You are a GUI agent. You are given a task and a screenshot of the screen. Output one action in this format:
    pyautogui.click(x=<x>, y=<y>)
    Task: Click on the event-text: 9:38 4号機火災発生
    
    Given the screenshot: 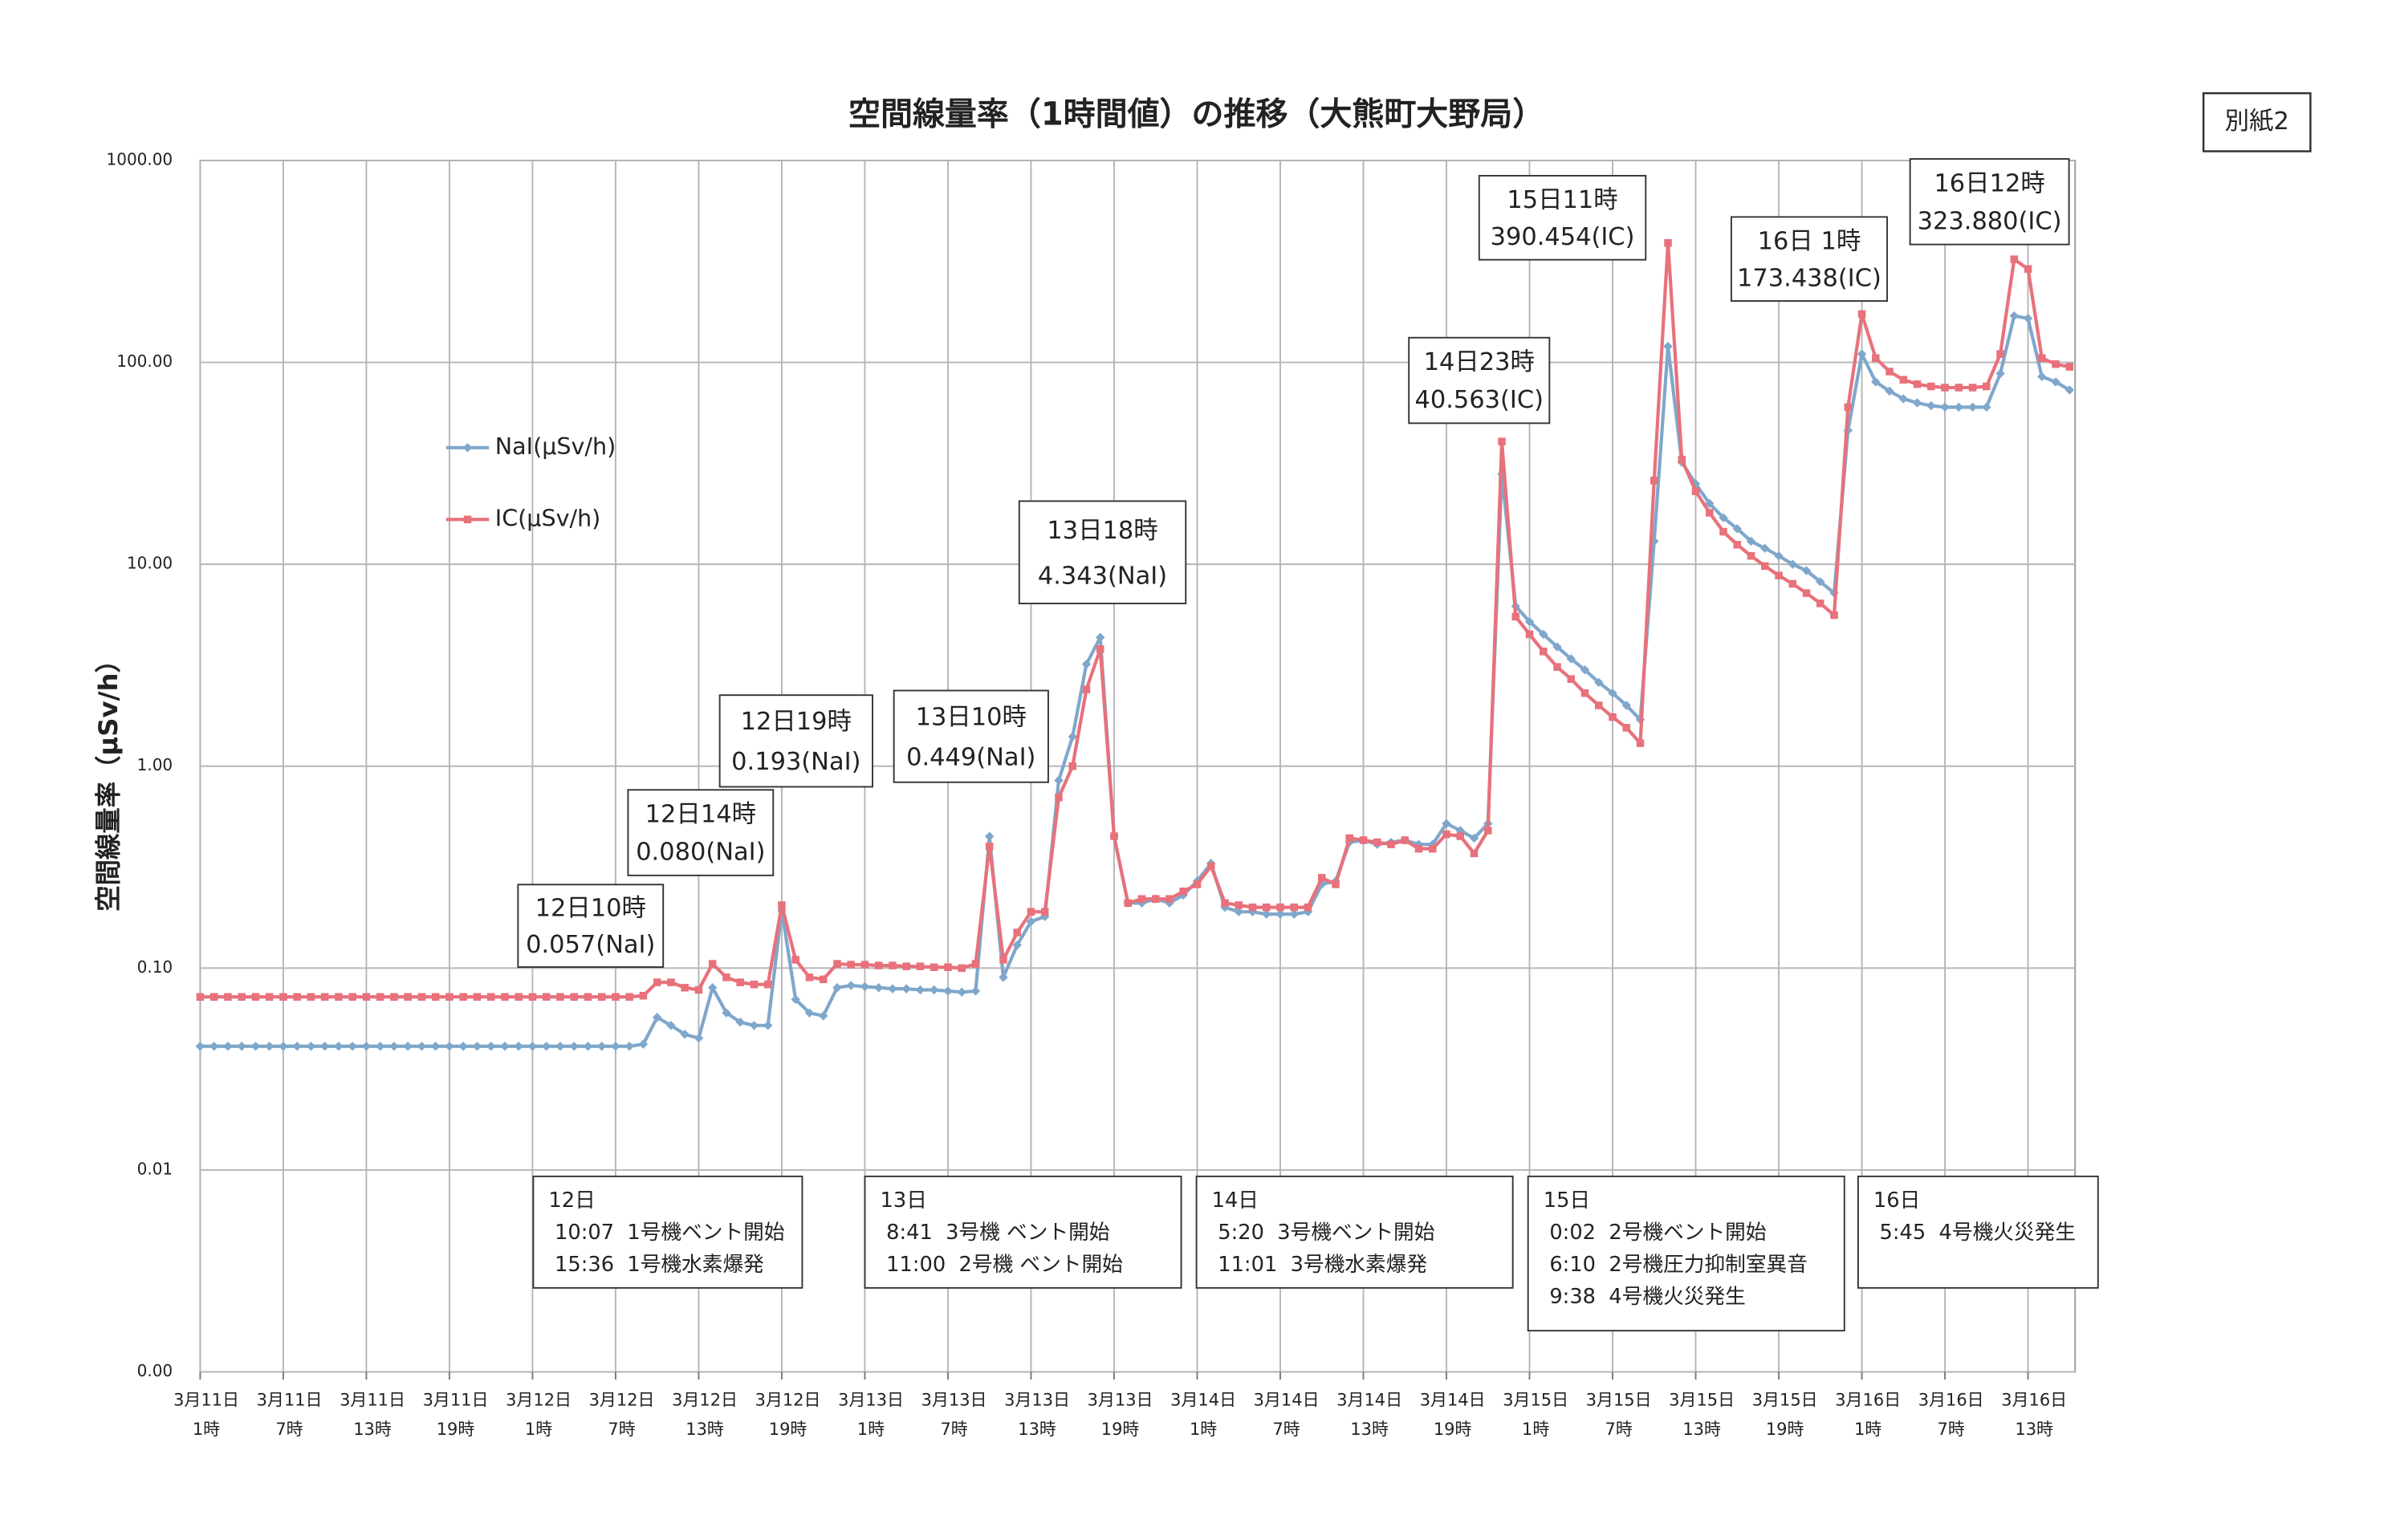 What is the action you would take?
    pyautogui.click(x=1647, y=1297)
    